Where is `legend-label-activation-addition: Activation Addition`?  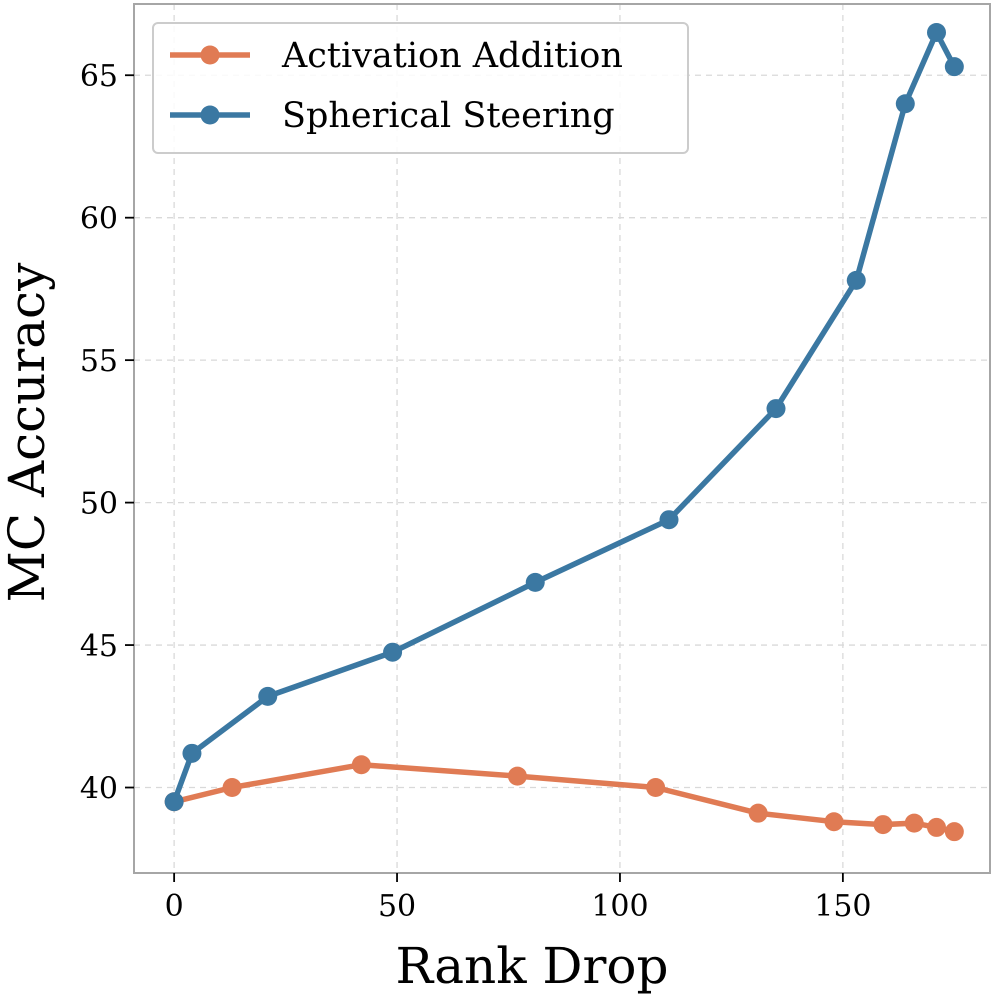
legend-label-activation-addition: Activation Addition is located at coordinates (452, 56).